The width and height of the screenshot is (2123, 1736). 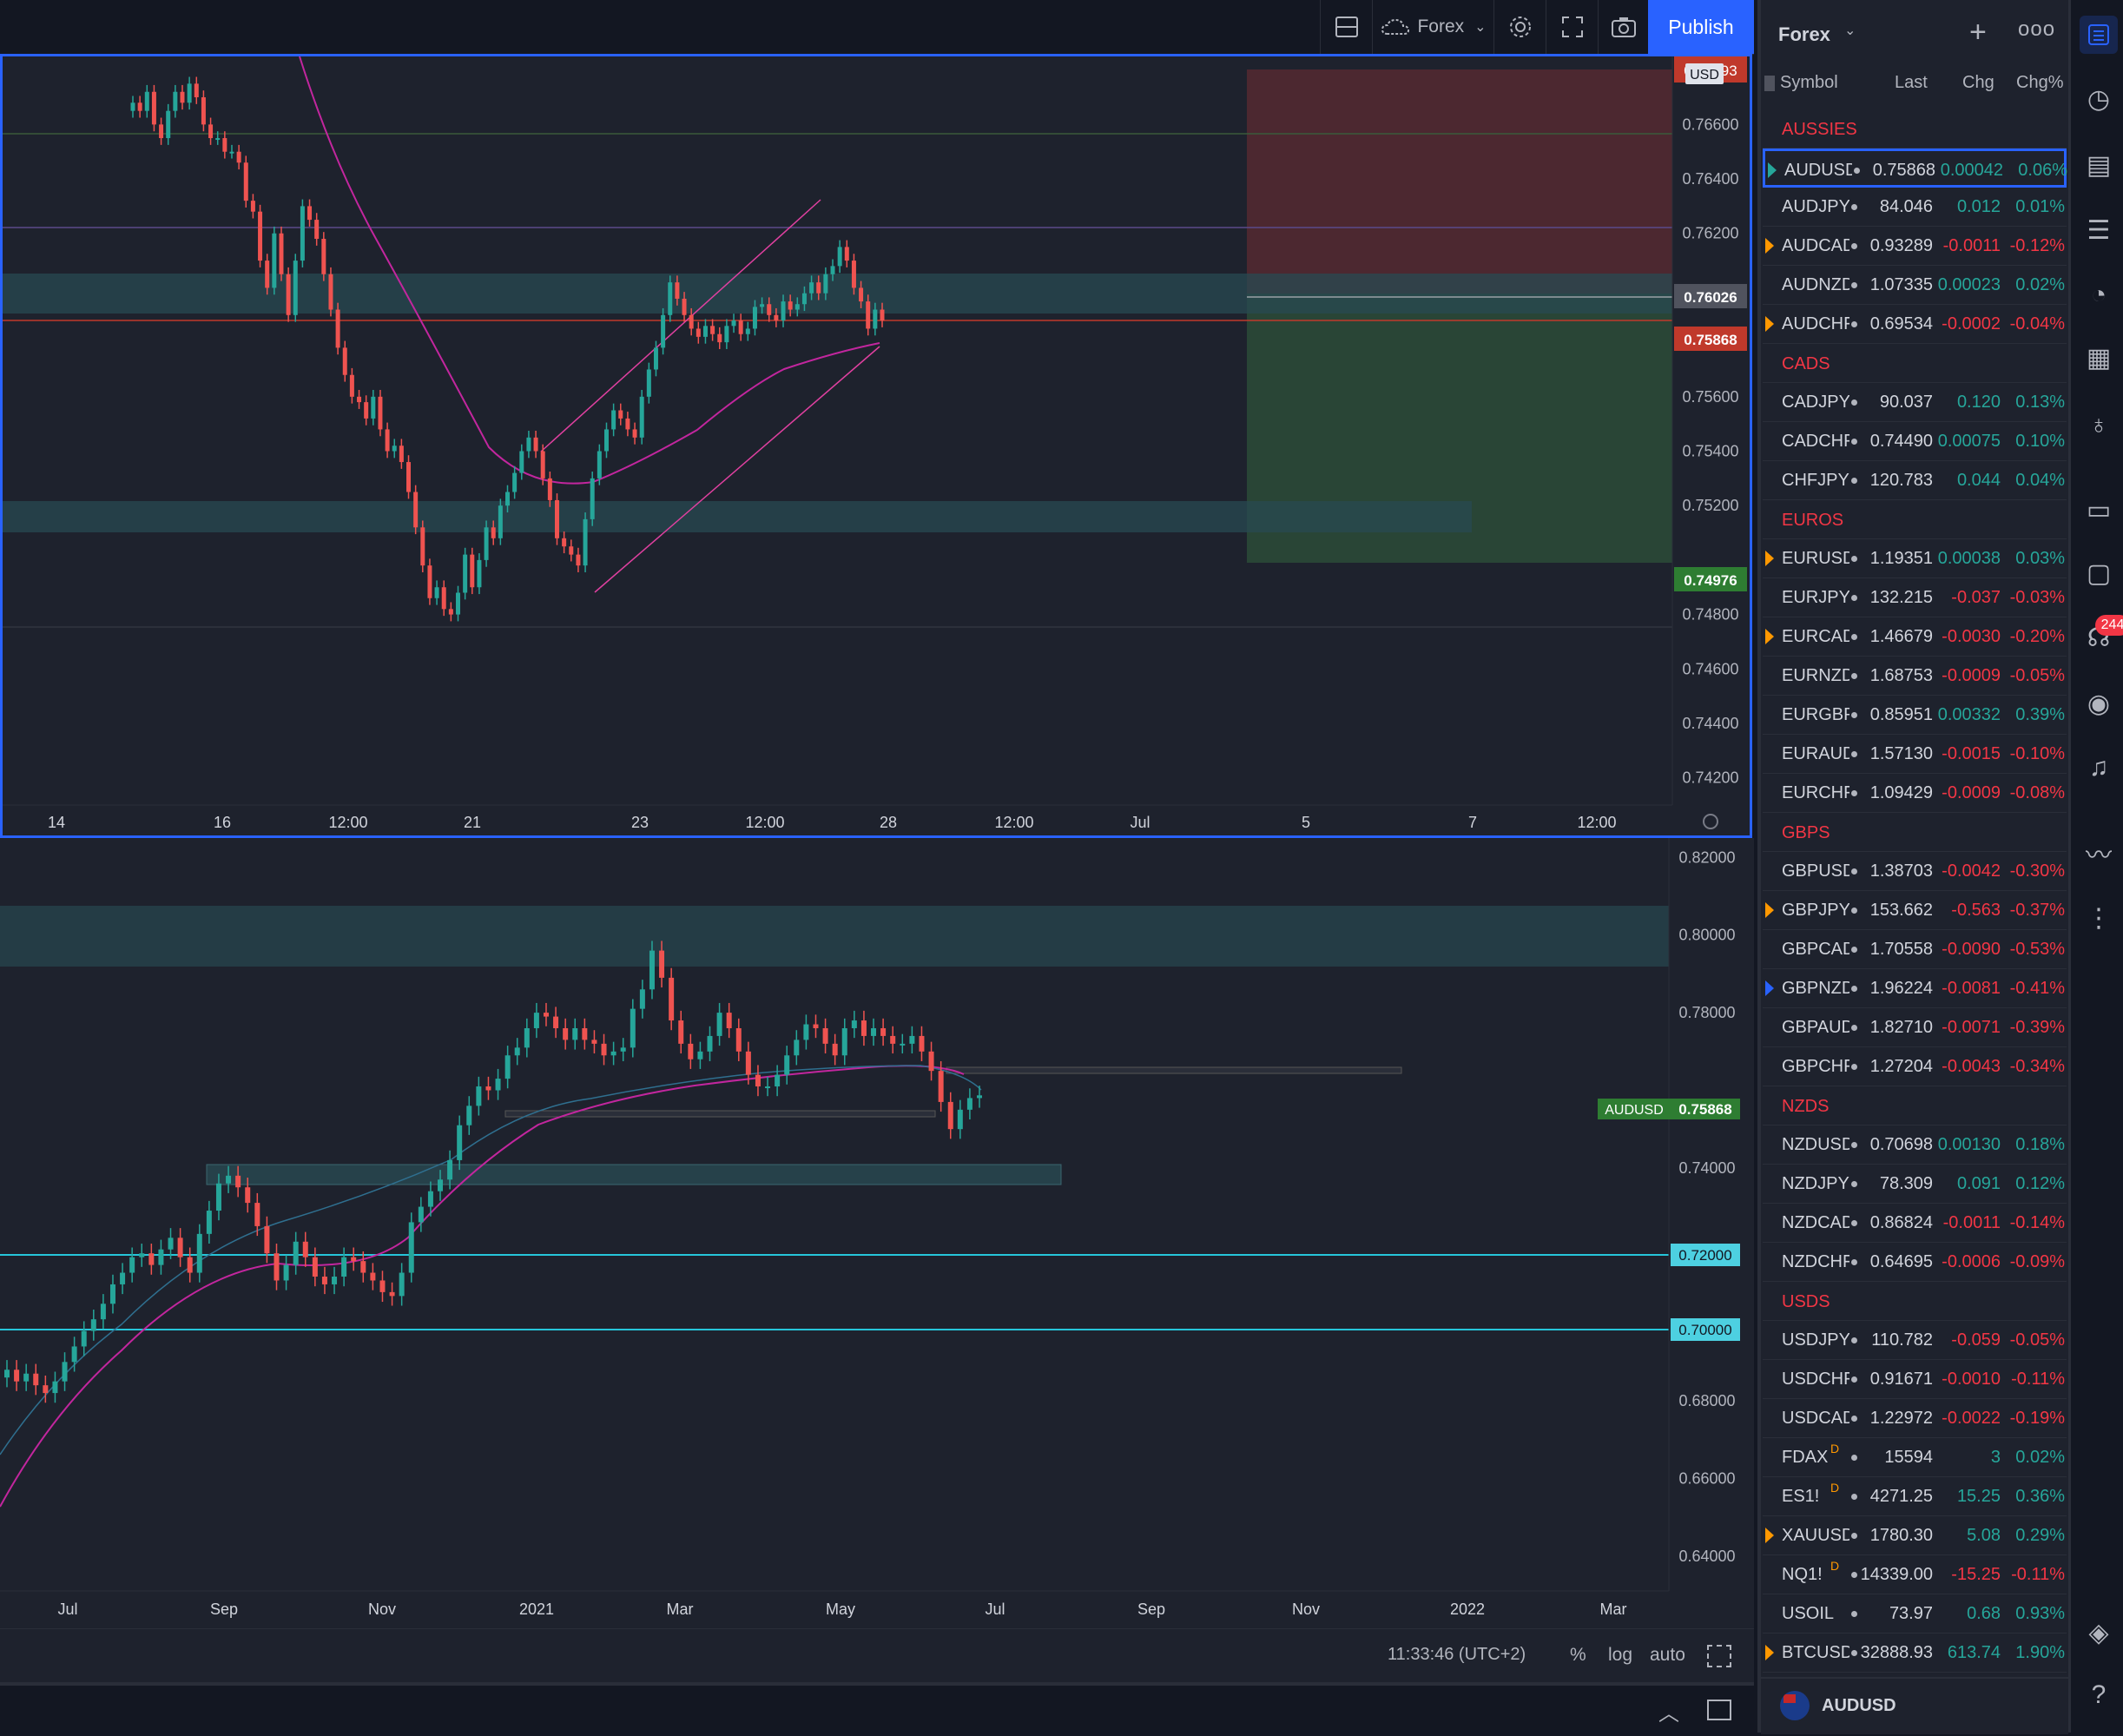 What do you see at coordinates (1915, 558) in the screenshot?
I see `watchlist-row: EURUSD 1.19351 0.00038 0.03%` at bounding box center [1915, 558].